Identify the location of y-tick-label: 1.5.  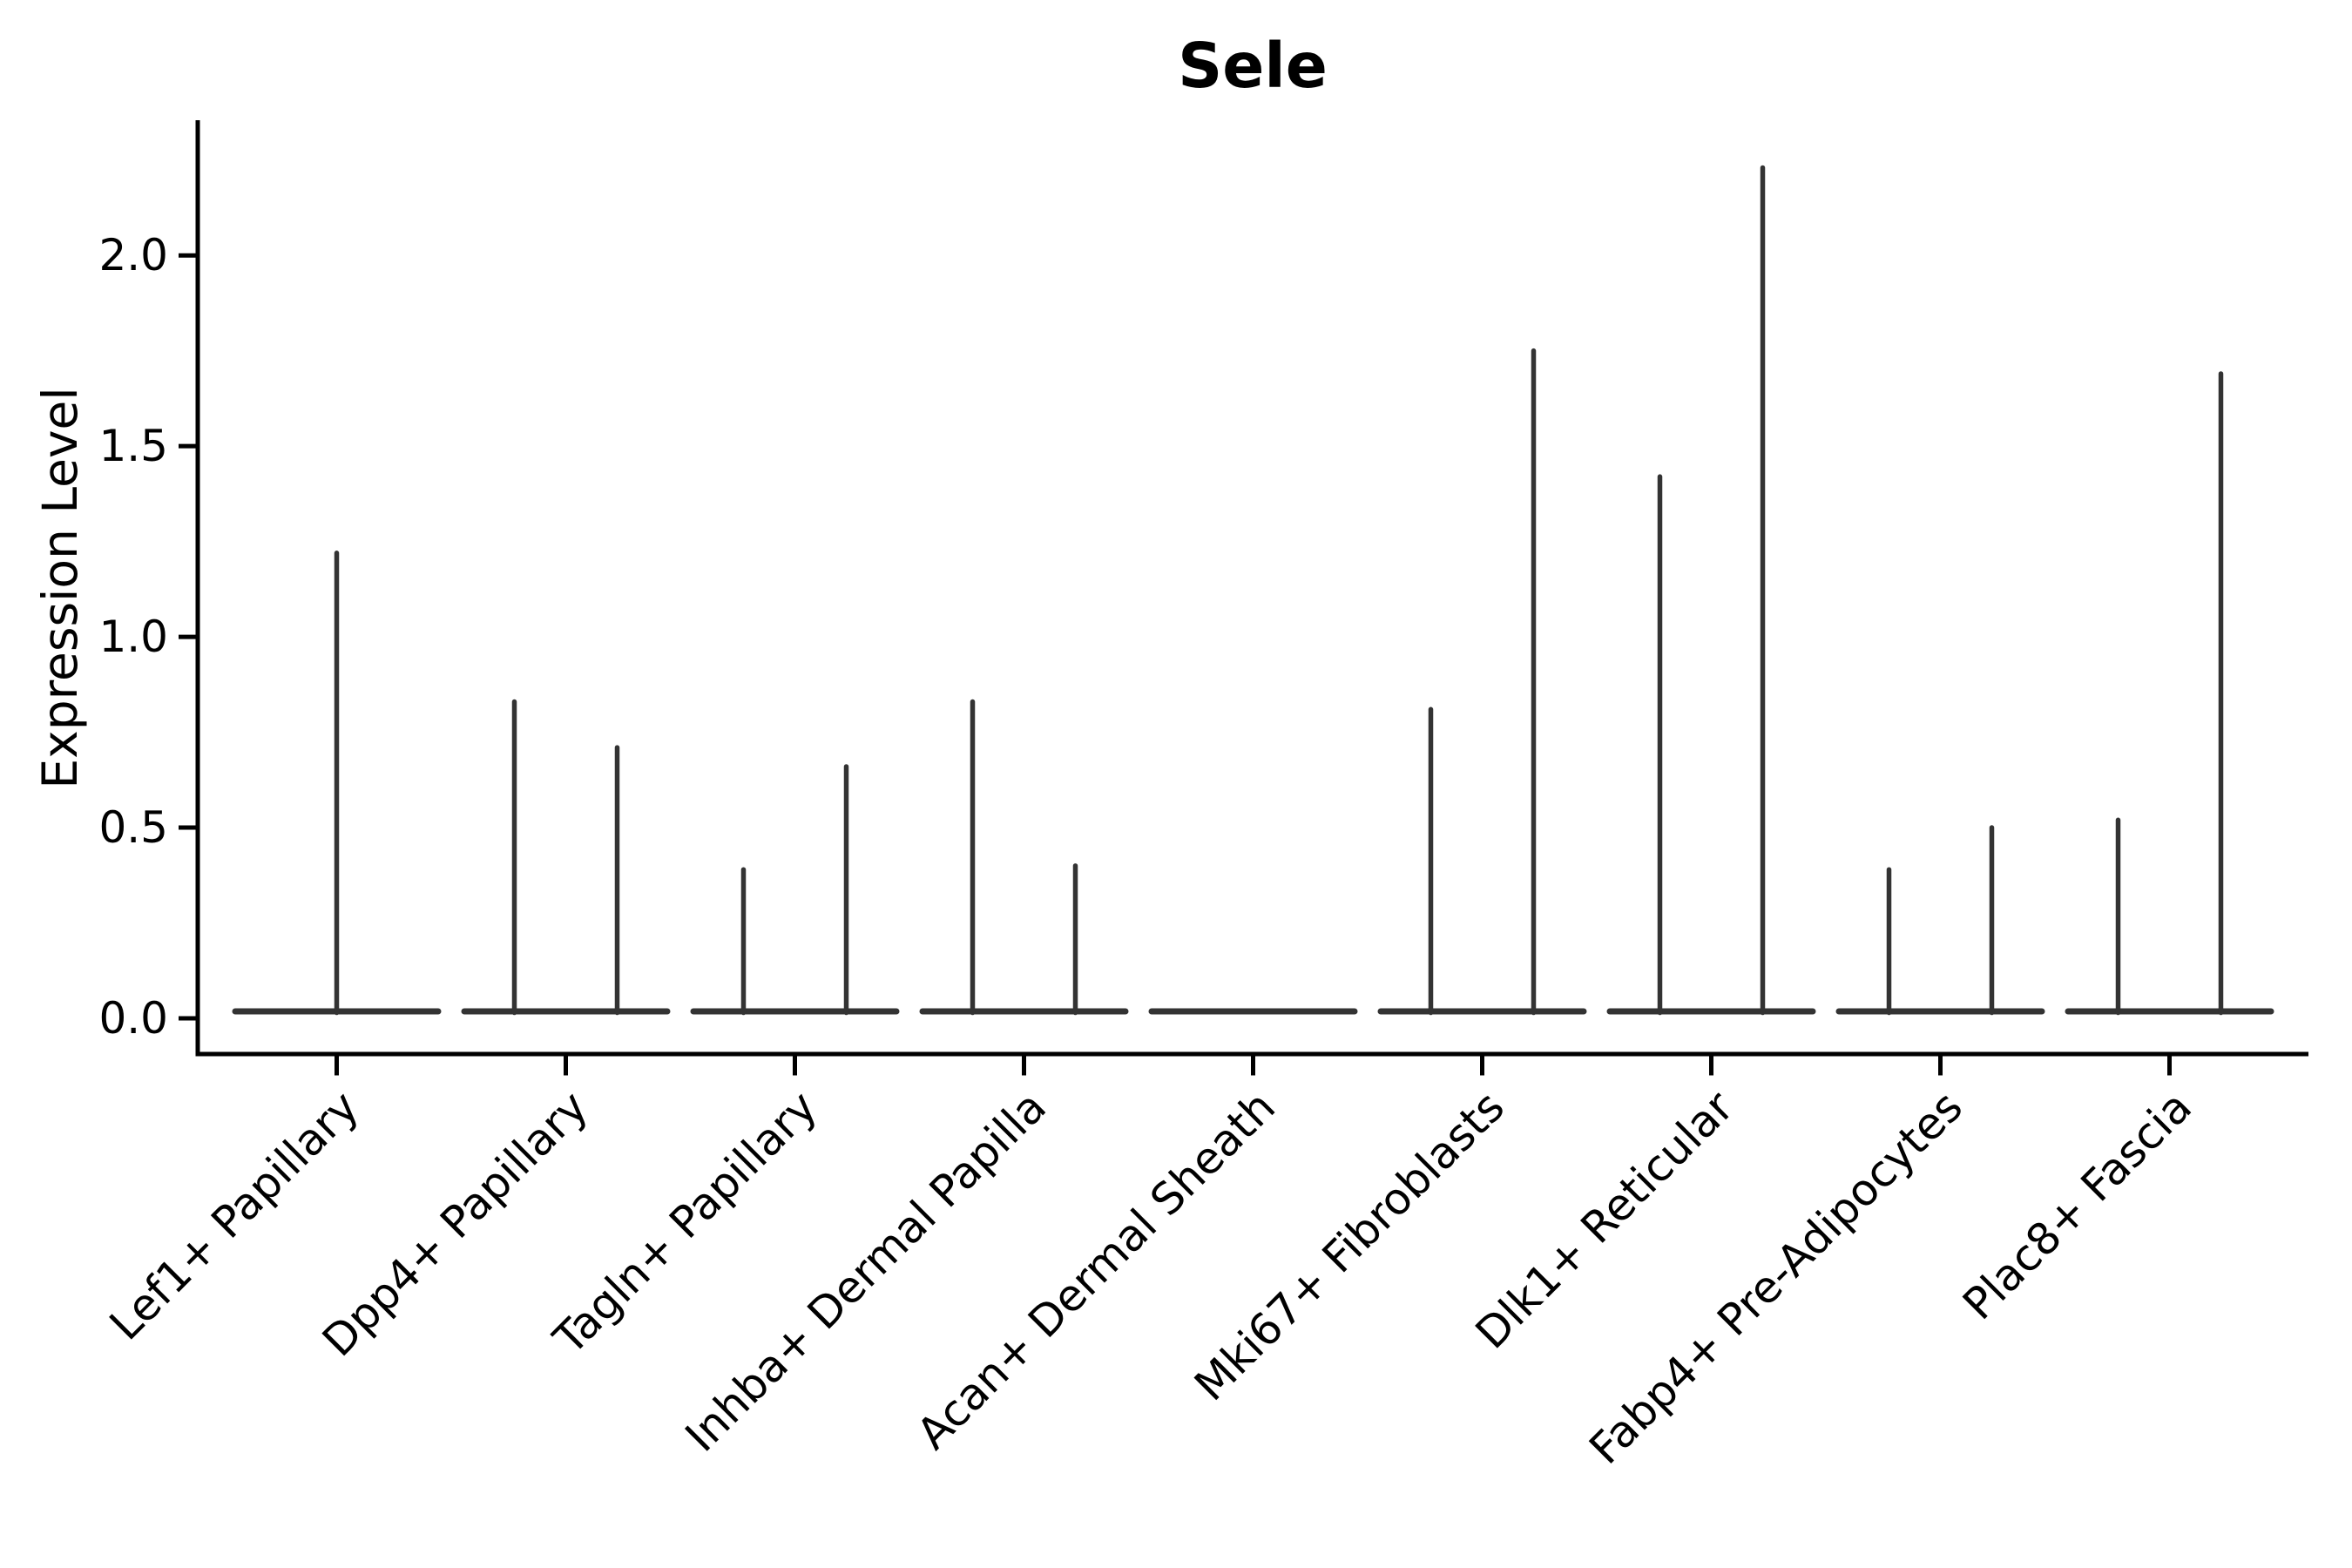
(133, 446).